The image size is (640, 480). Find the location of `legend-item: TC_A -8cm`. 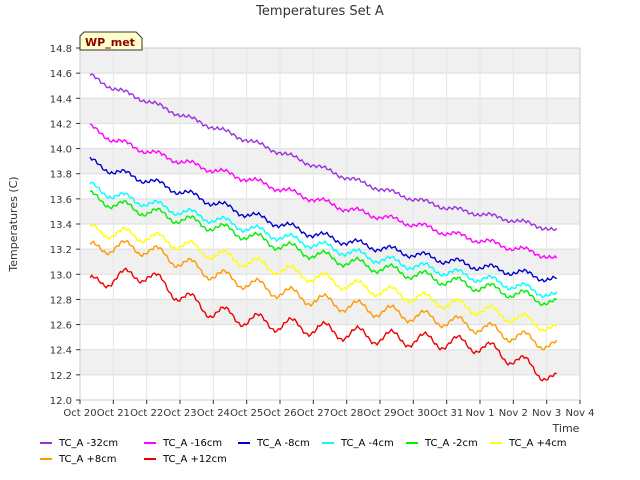

legend-item: TC_A -8cm is located at coordinates (274, 443).